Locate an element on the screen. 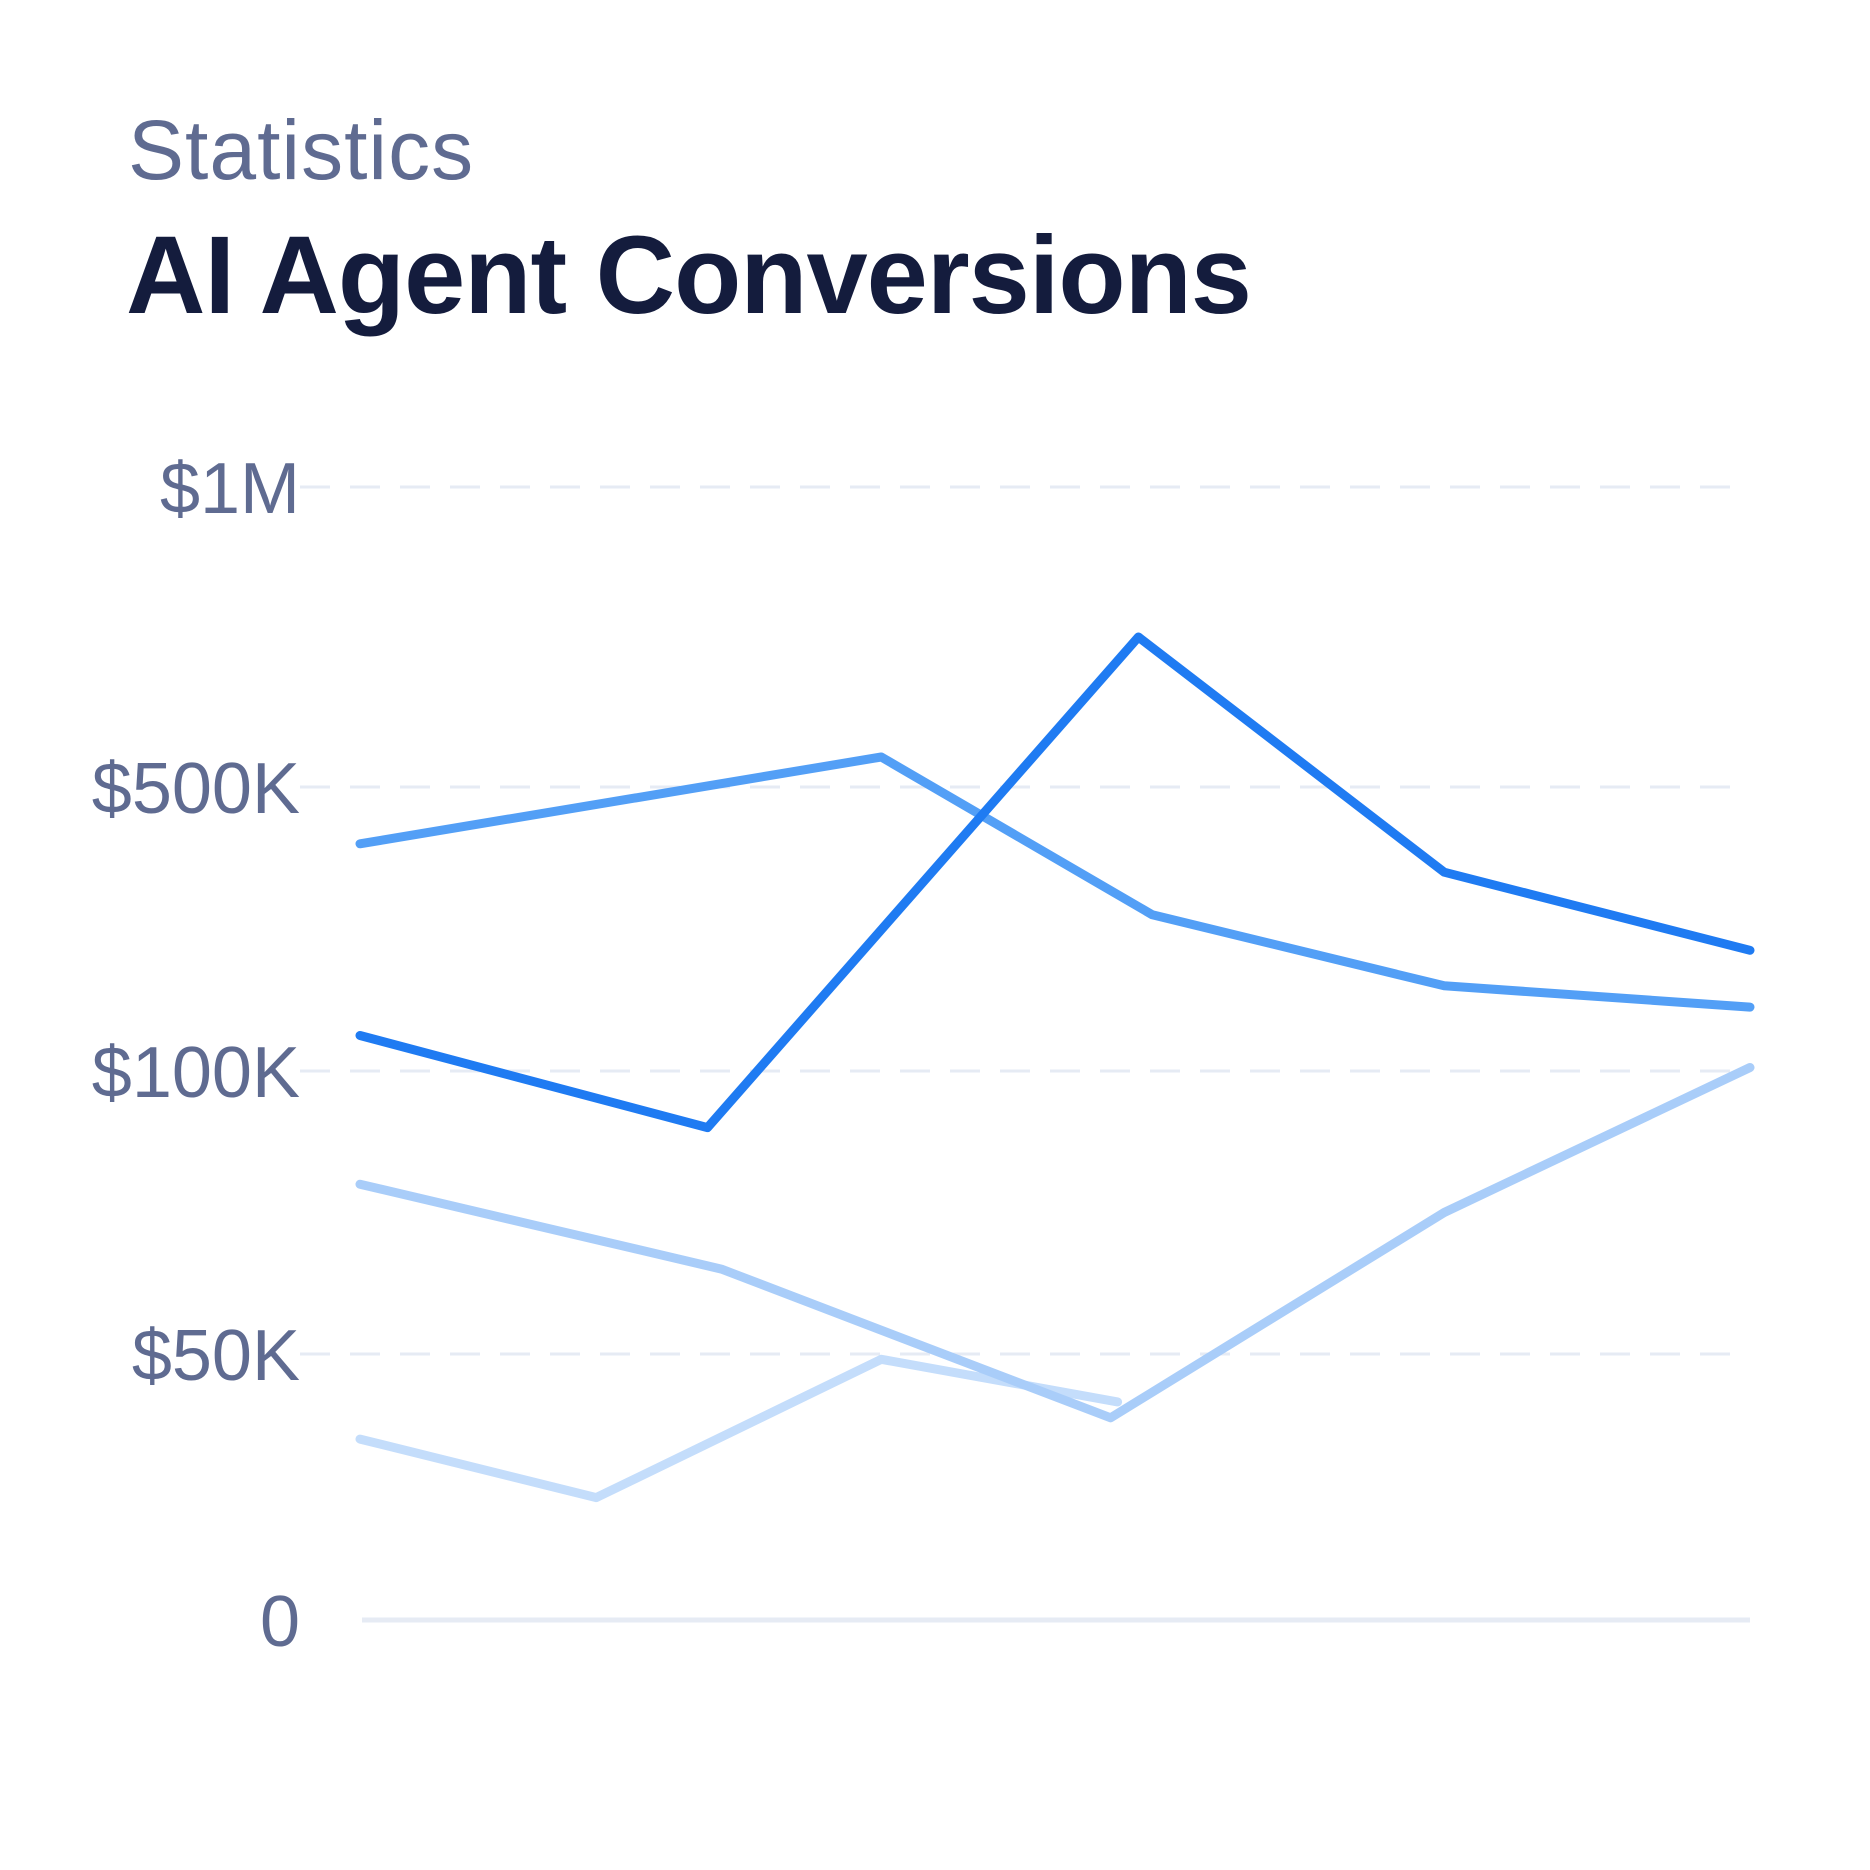 This screenshot has height=1870, width=1870. y-tick-label: 0 is located at coordinates (280, 1622).